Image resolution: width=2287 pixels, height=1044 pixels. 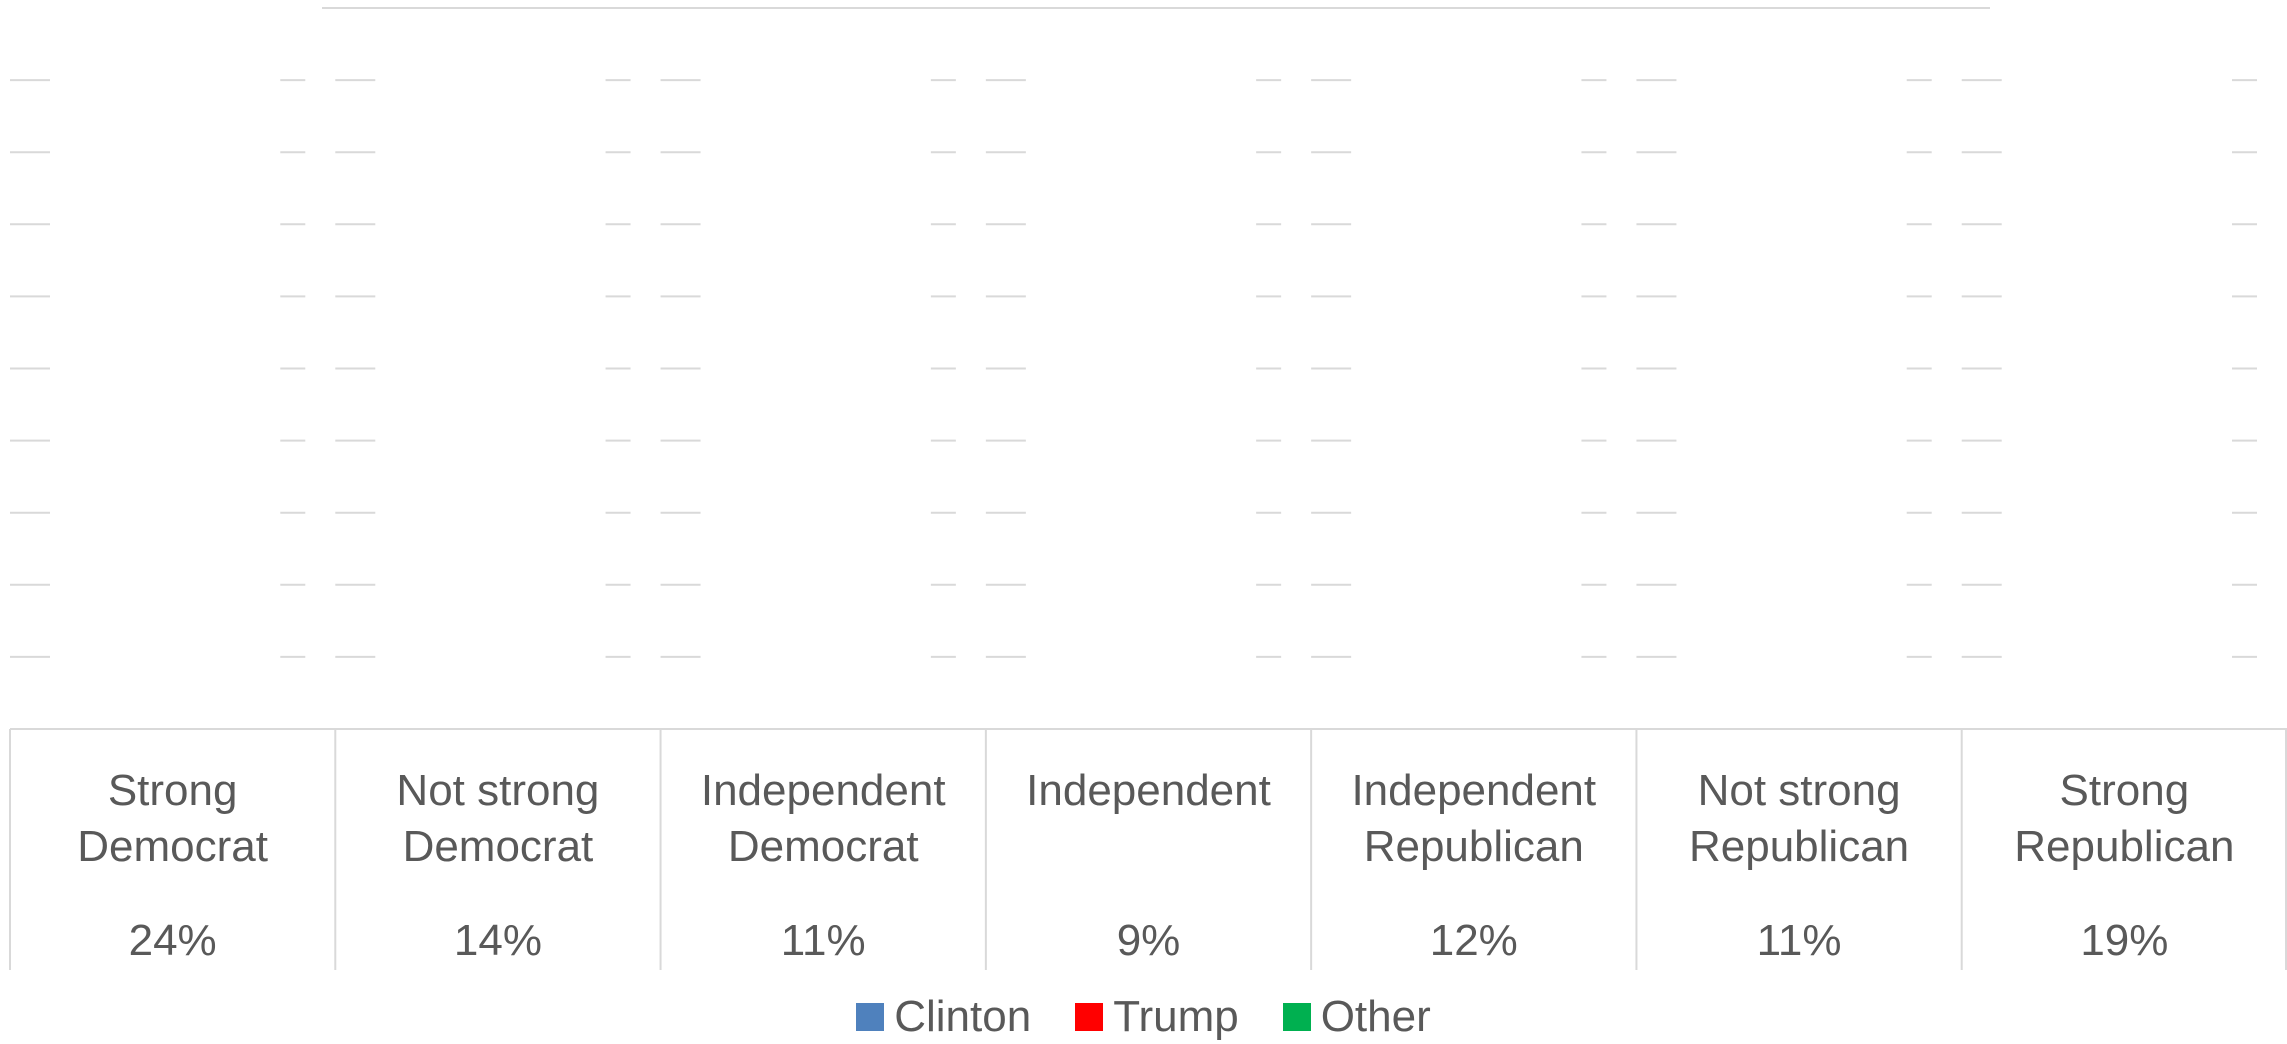 I want to click on legend-item-trump: Trump, so click(x=1157, y=1017).